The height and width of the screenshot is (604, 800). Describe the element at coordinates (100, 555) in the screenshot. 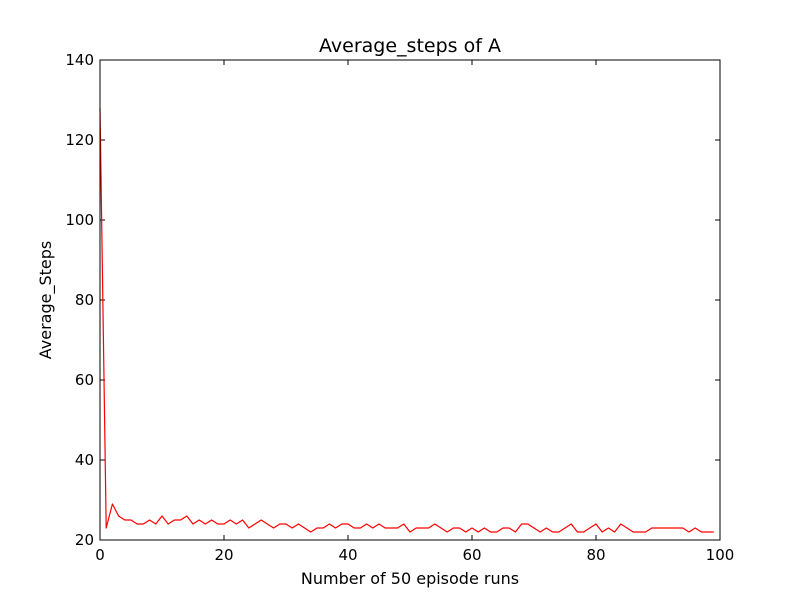

I see `x-tick-label: 0` at that location.